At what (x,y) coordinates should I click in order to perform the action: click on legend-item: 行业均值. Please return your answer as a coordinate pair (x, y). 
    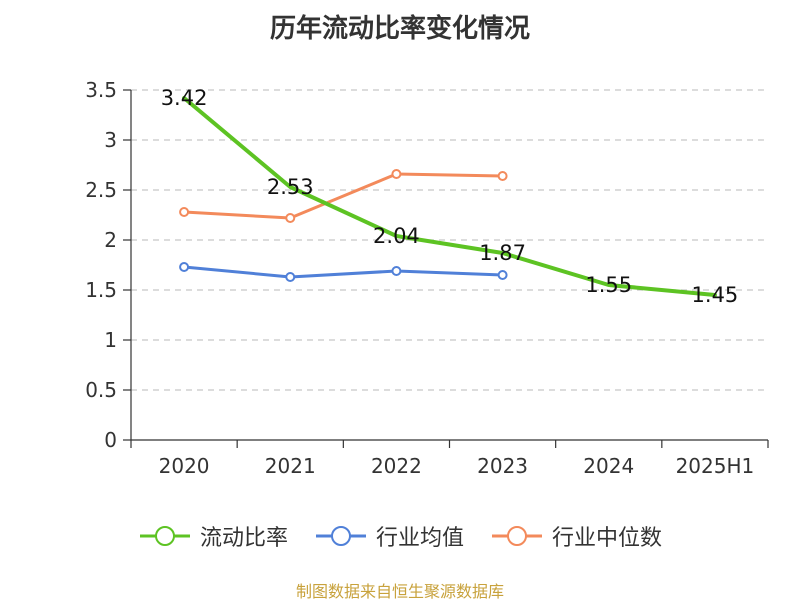
    Looking at the image, I should click on (389, 536).